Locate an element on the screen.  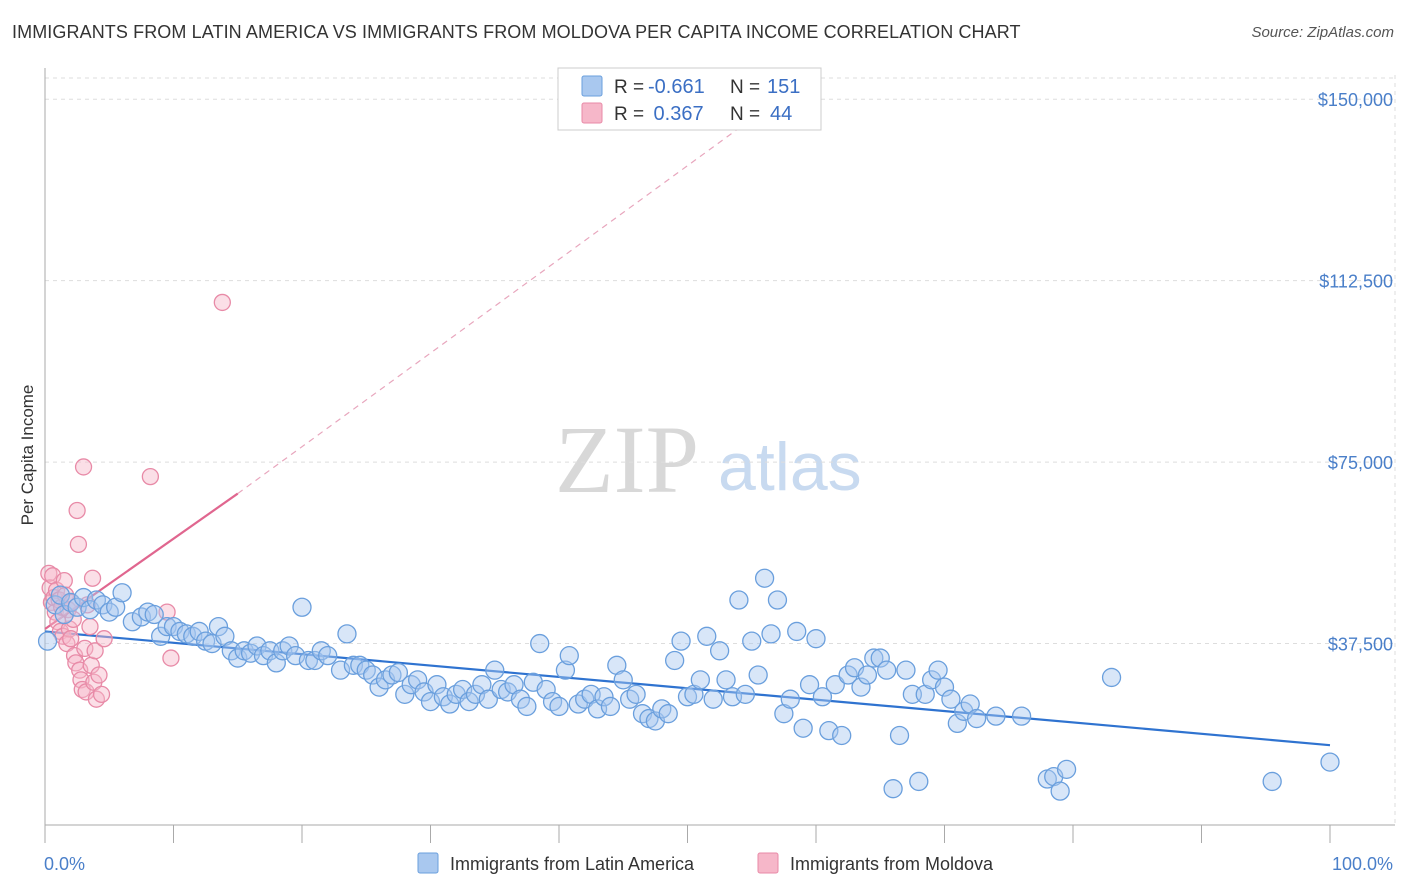
legend-n-value-1: 44 is located at coordinates (781, 114).